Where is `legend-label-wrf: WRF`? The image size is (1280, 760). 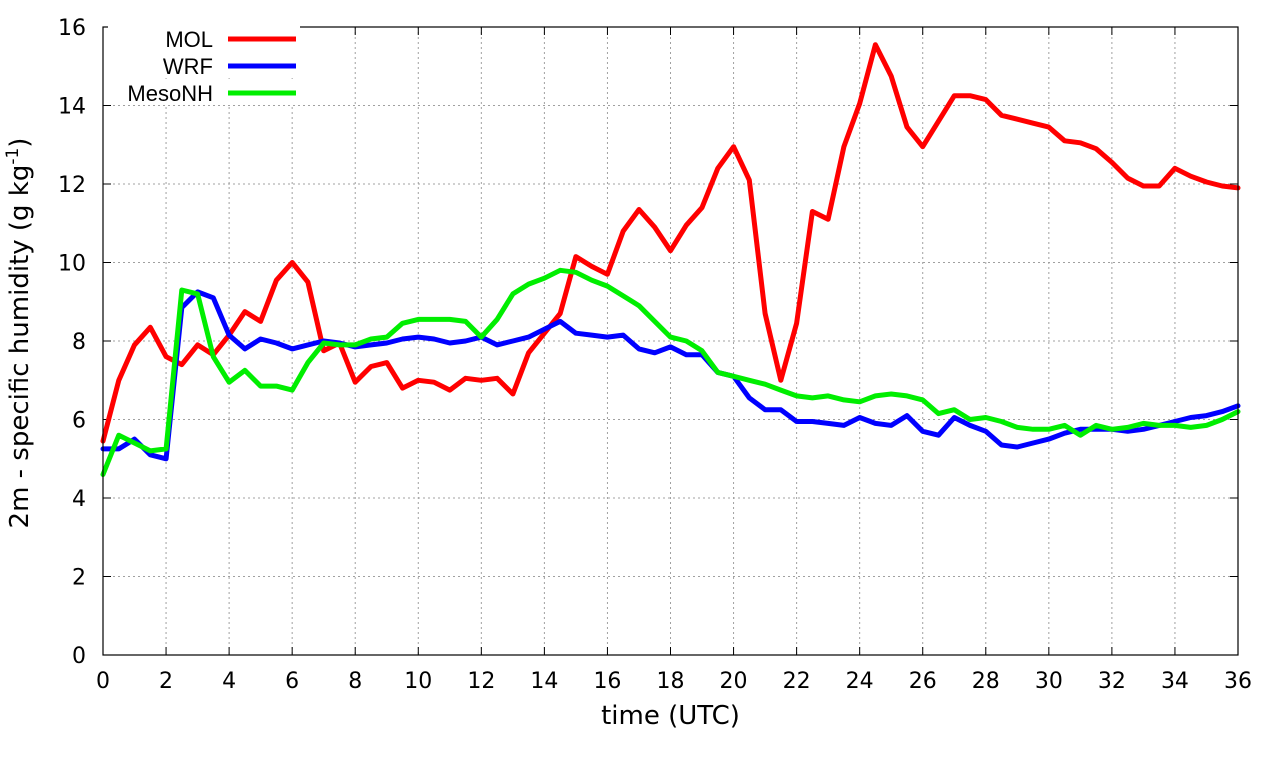
legend-label-wrf: WRF is located at coordinates (188, 66).